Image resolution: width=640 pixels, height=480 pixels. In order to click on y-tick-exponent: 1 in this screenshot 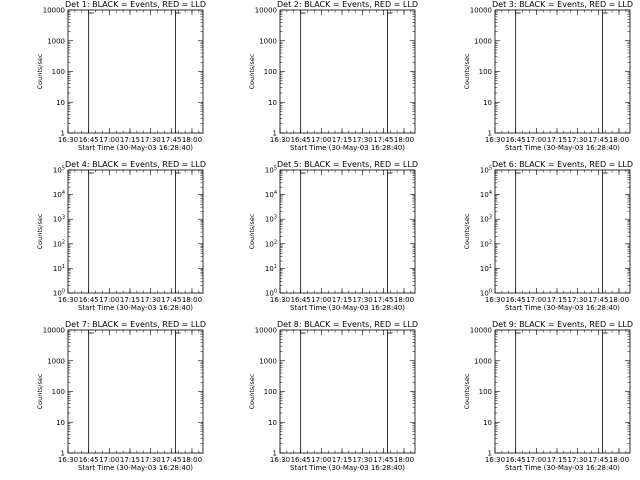, I will do `click(63, 267)`.